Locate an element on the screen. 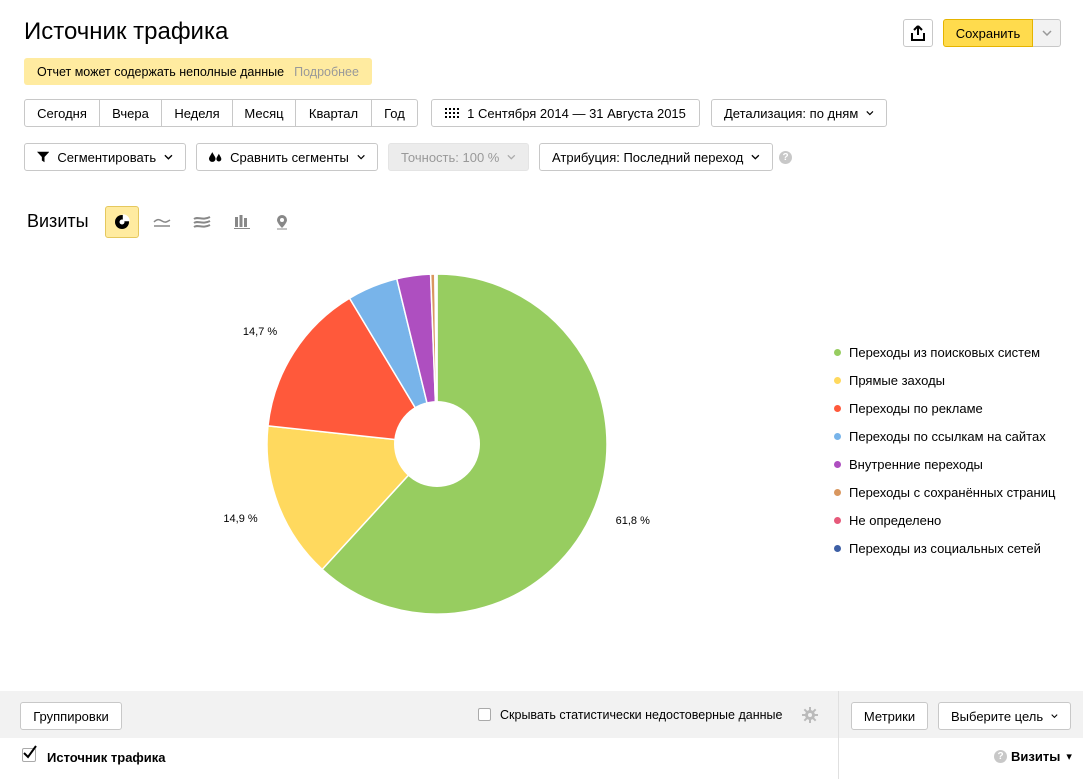 This screenshot has height=779, width=1083. legend-item-3: Переходы по ссылкам на сайтах is located at coordinates (944, 436).